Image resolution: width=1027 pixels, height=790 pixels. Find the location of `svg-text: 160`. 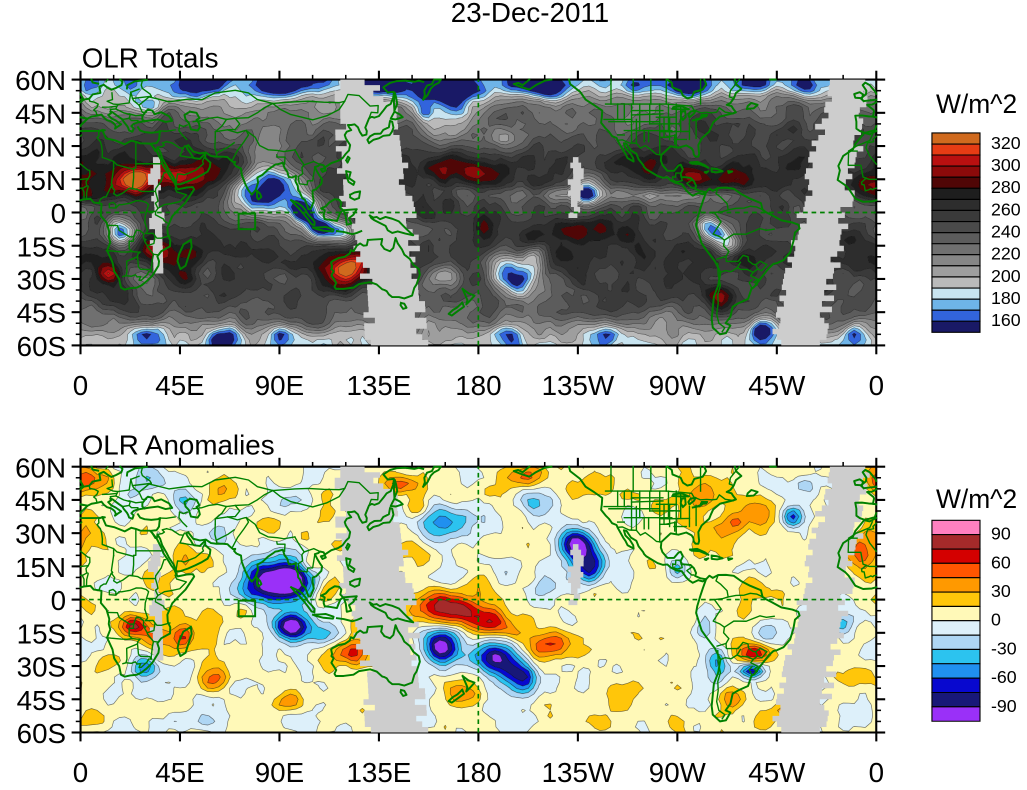

svg-text: 160 is located at coordinates (1006, 320).